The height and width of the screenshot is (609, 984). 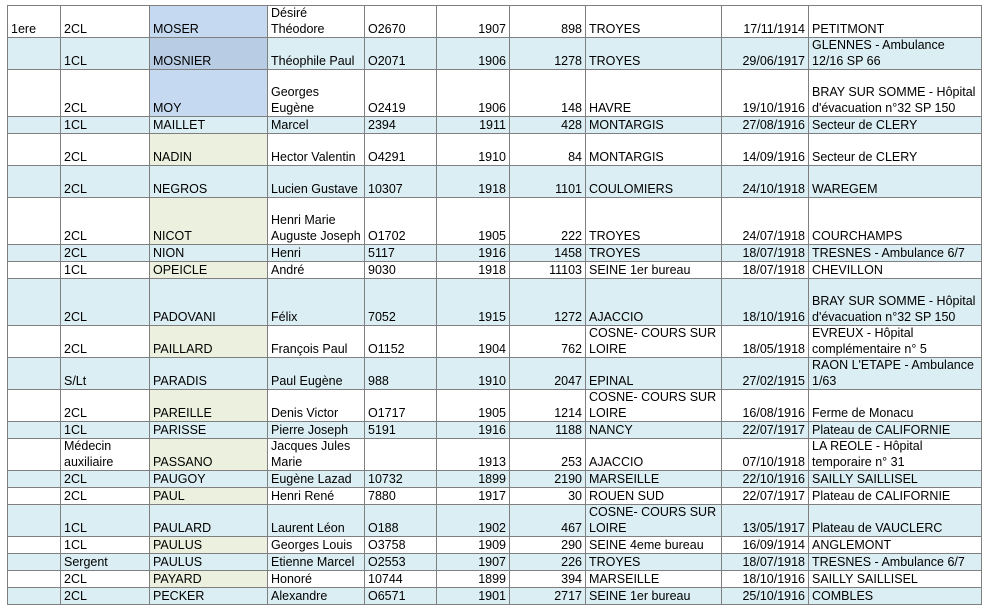 I want to click on recruit-number-cell: 1278, so click(x=547, y=53).